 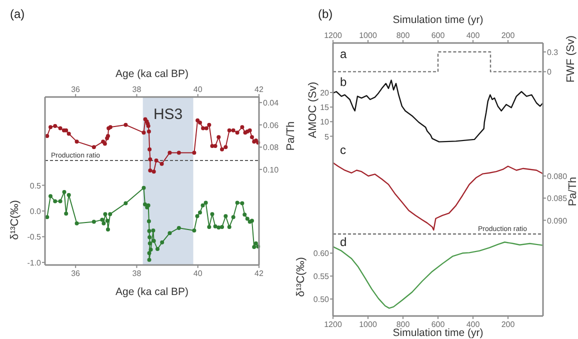 What do you see at coordinates (557, 221) in the screenshot?
I see `y-tick-label: 0.090` at bounding box center [557, 221].